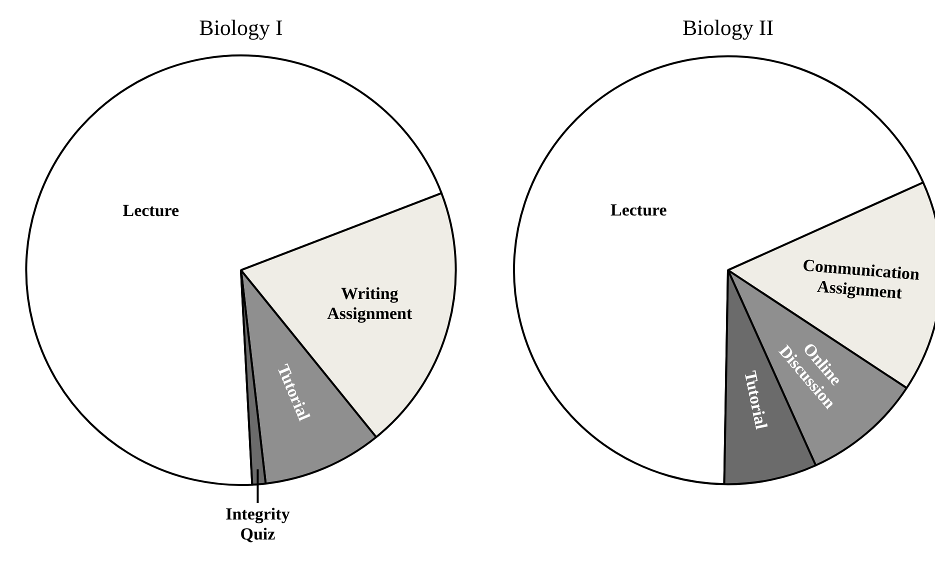  What do you see at coordinates (369, 304) in the screenshot?
I see `slice-label: Writing Assignment` at bounding box center [369, 304].